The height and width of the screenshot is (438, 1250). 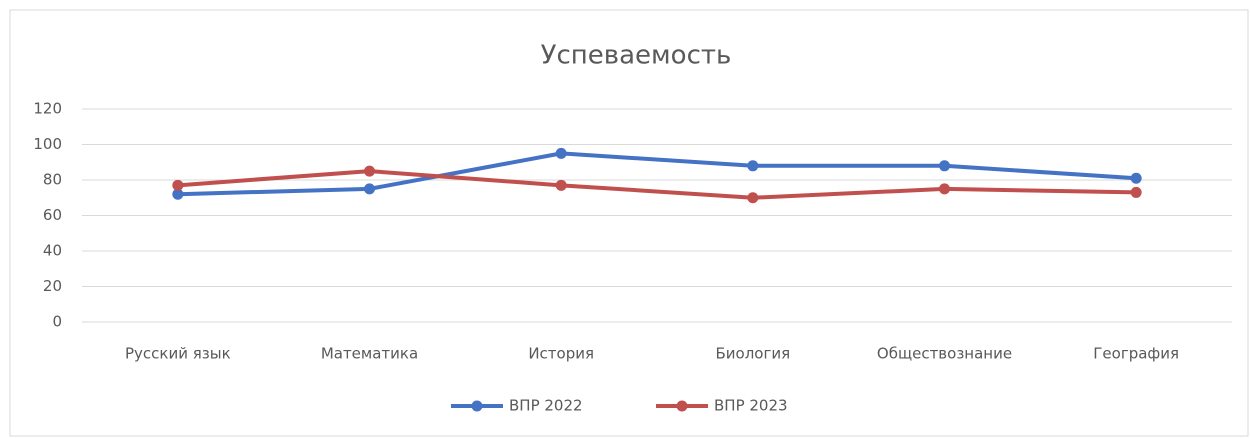 I want to click on legend-label: ВПР 2022, so click(x=546, y=406).